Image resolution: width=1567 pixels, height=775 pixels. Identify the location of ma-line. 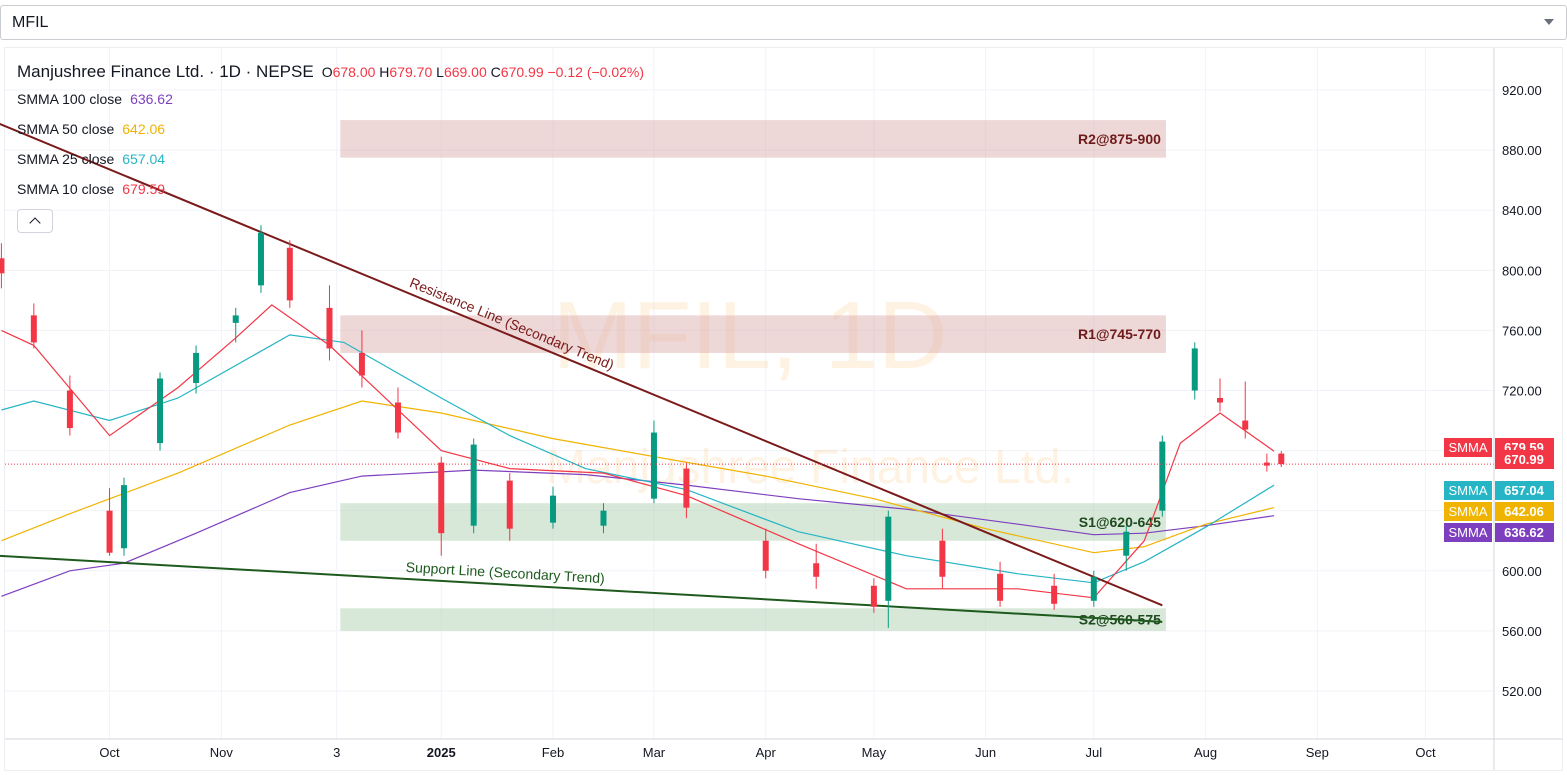
(638, 533).